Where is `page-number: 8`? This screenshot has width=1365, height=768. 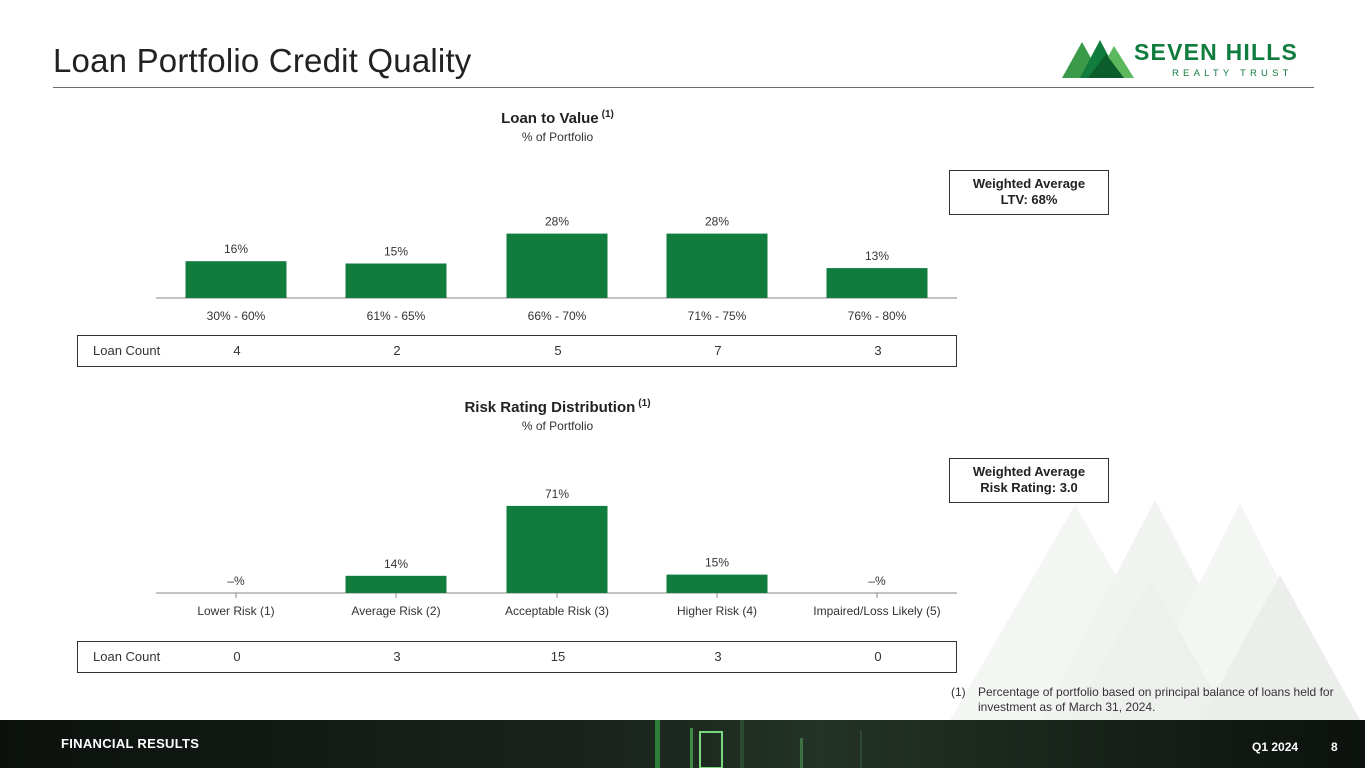
page-number: 8 is located at coordinates (1334, 747).